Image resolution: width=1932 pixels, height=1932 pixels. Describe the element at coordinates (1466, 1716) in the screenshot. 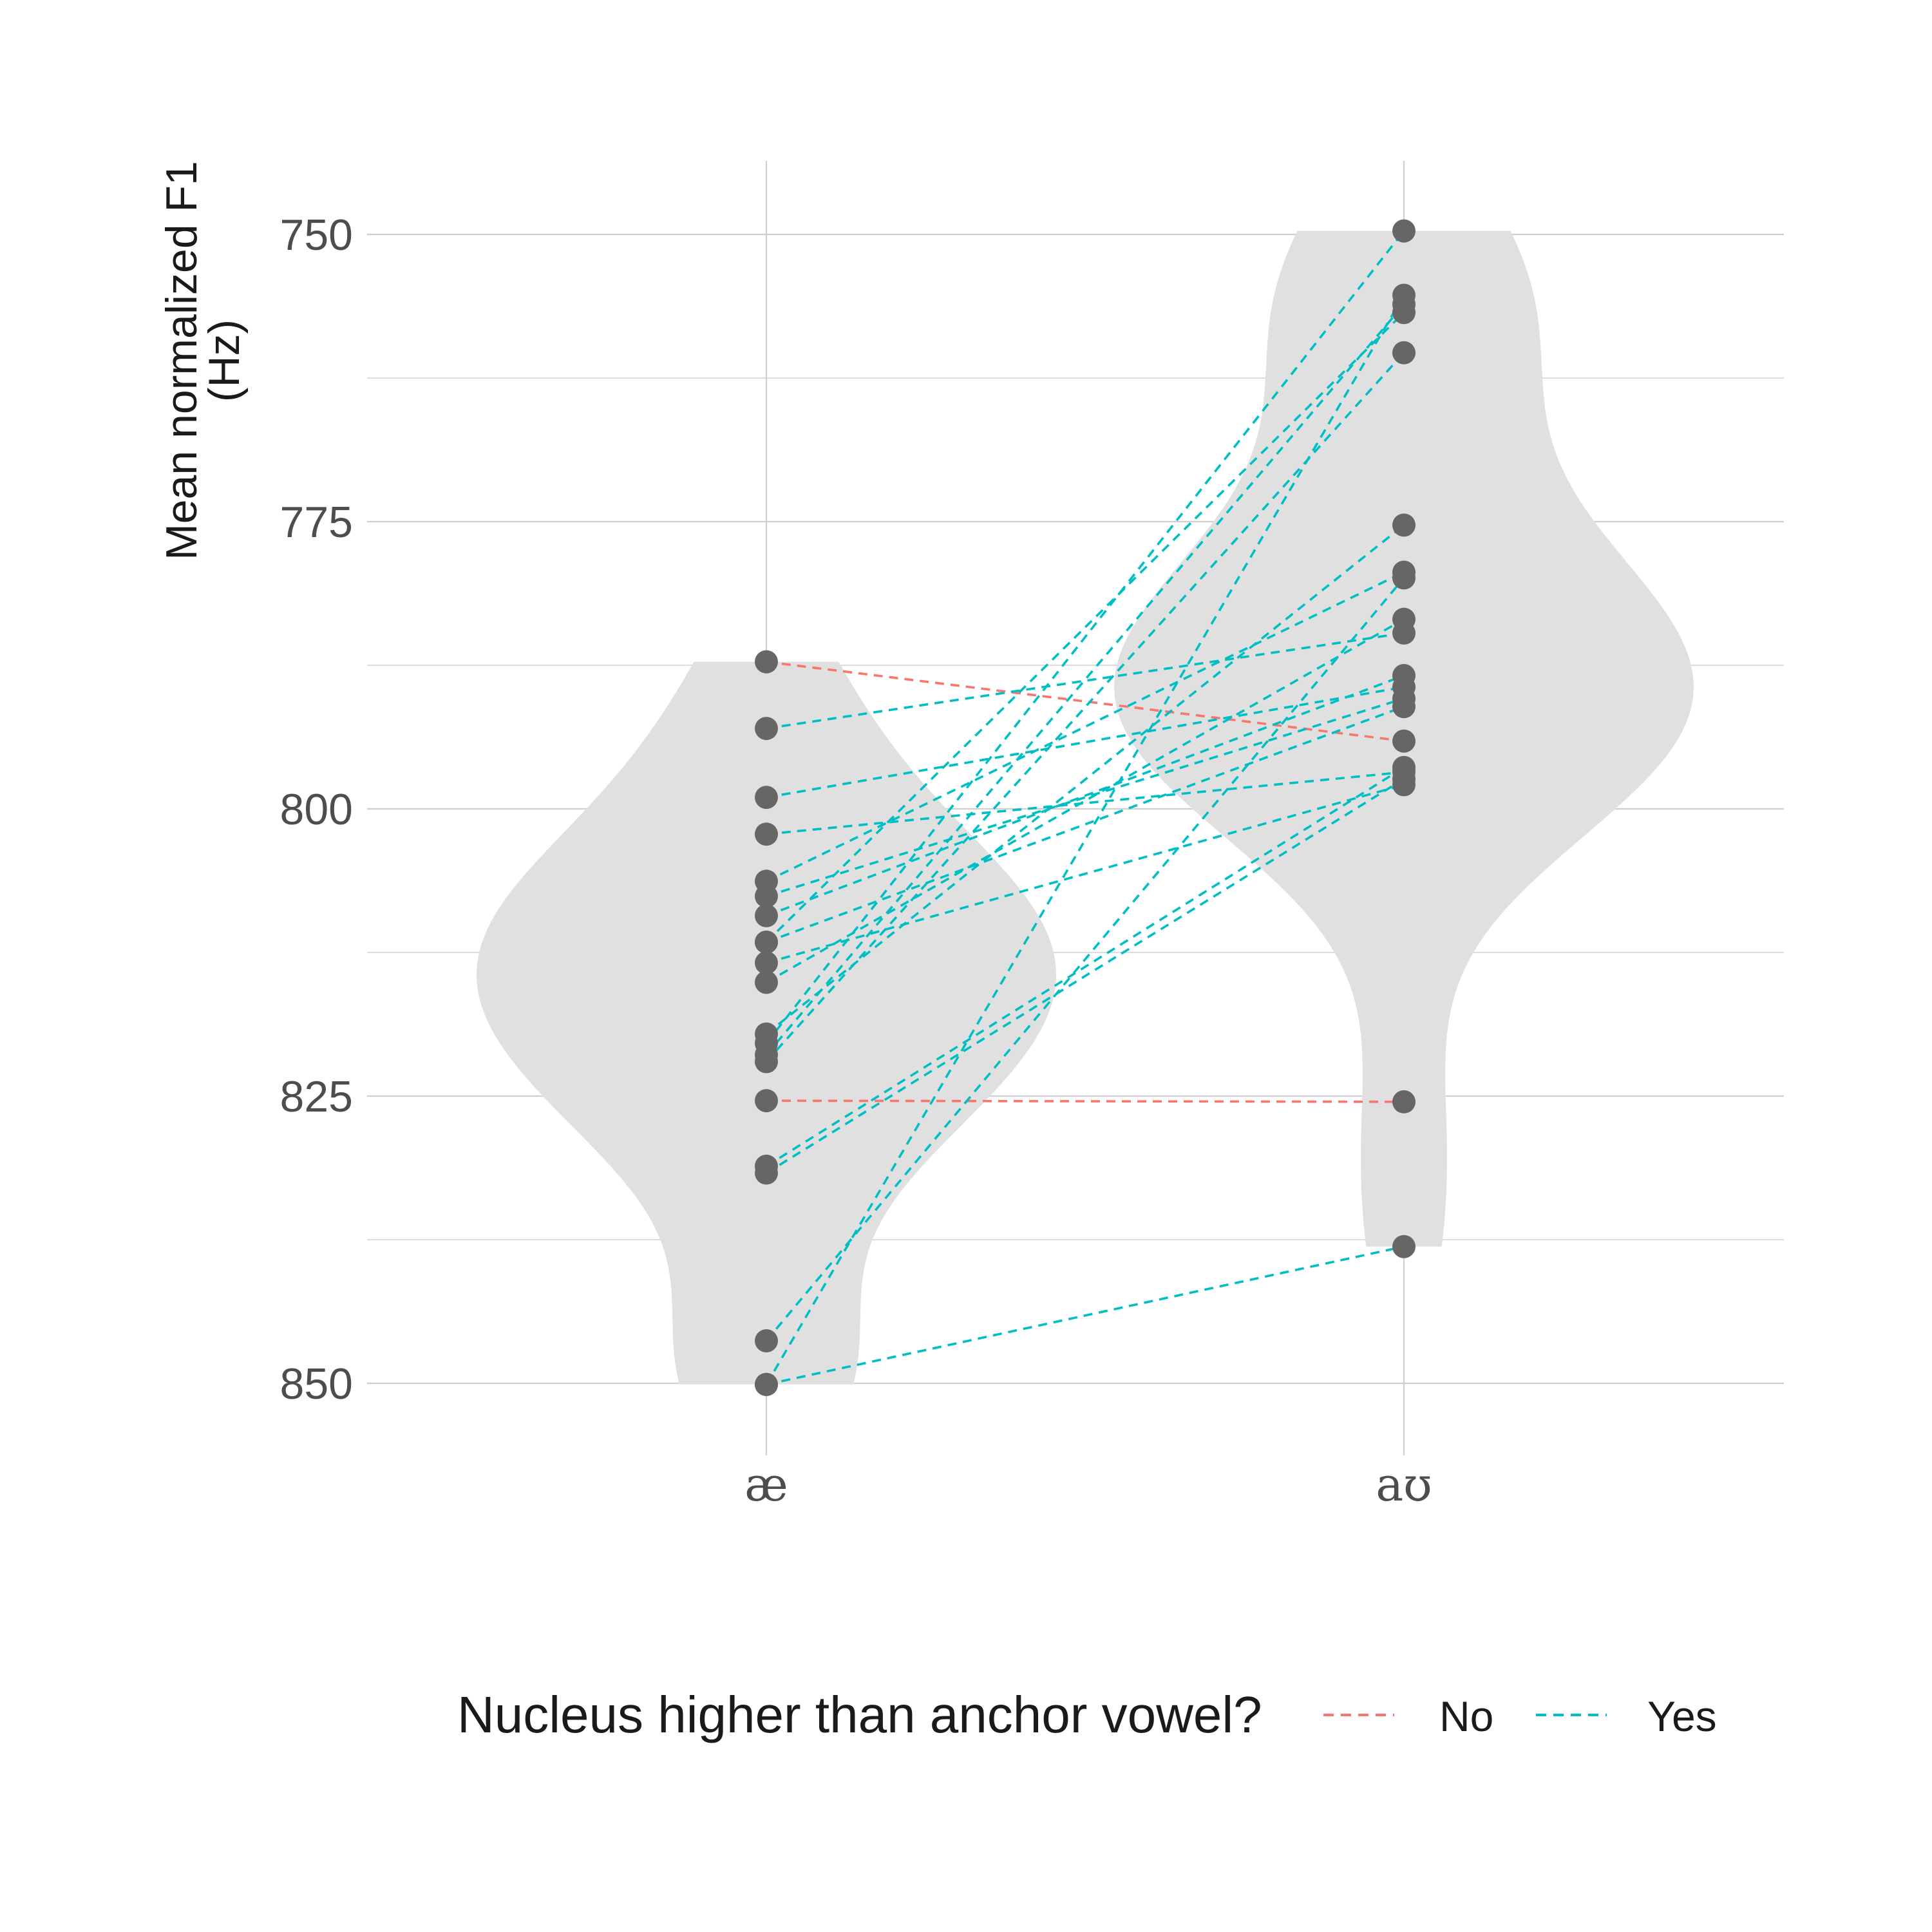

I see `legend-label-no: No` at that location.